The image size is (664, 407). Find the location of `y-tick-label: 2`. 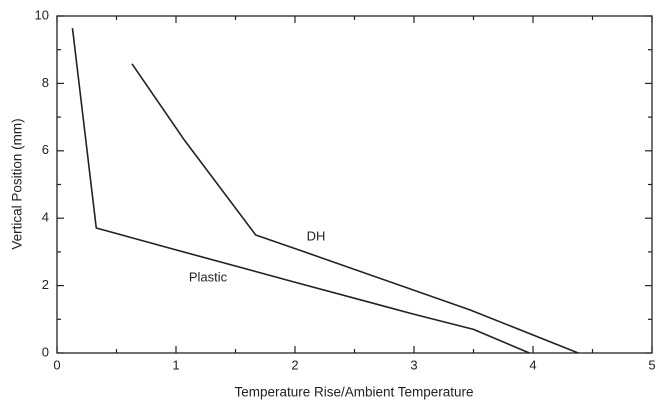

y-tick-label: 2 is located at coordinates (45, 284).